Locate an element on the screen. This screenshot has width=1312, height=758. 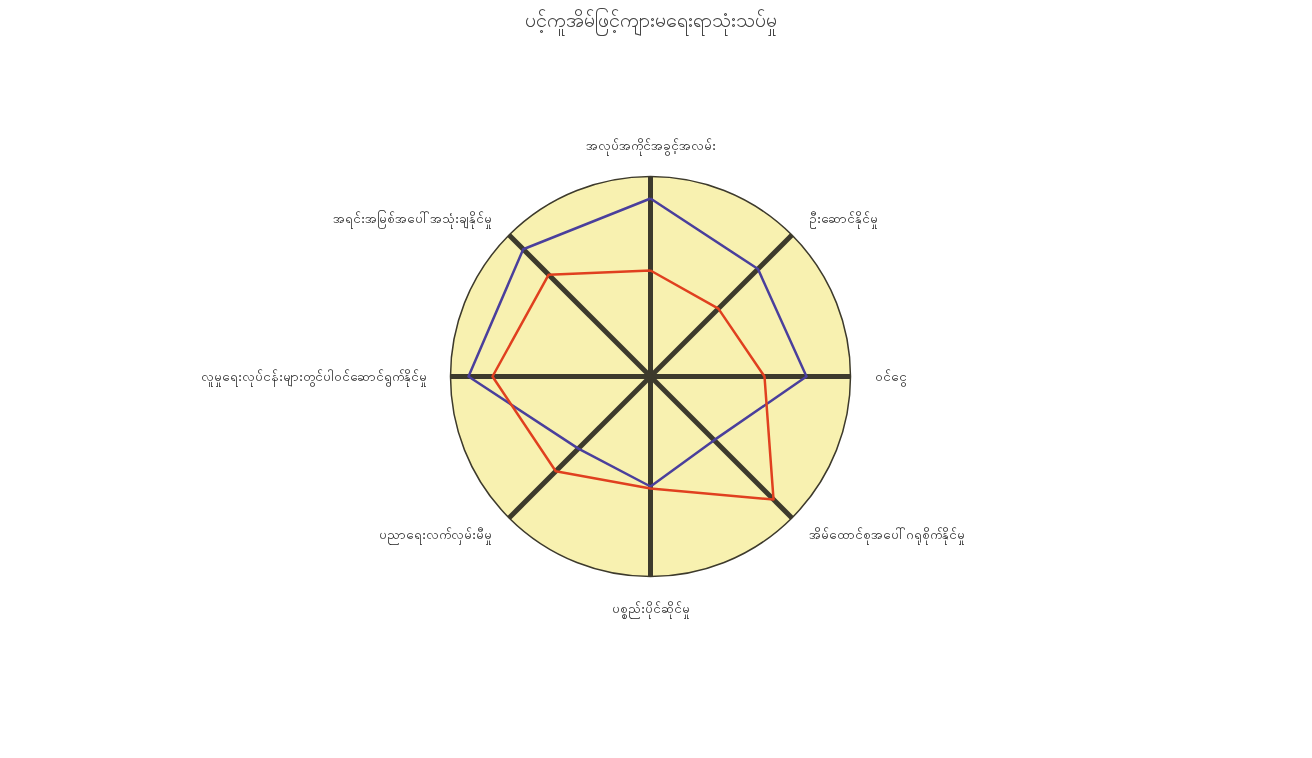
spoke-label: အလုပ်အကိုင်အခွင့်အလမ်း is located at coordinates (650, 146).